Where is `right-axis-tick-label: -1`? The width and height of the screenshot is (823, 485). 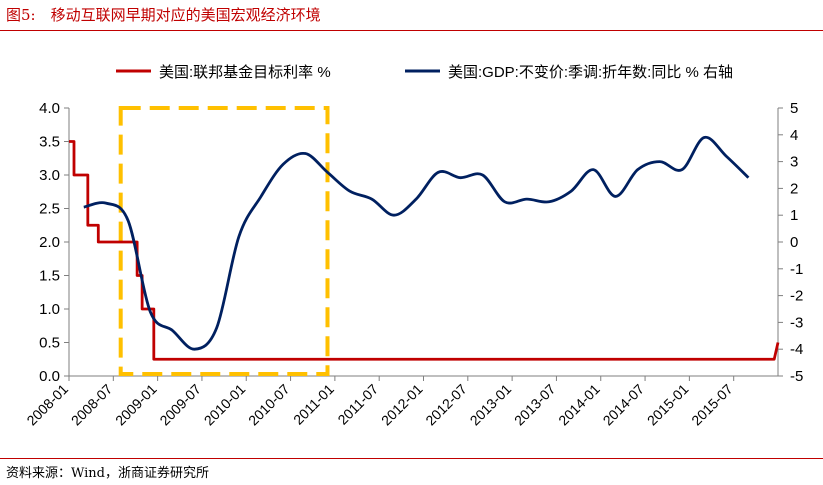
right-axis-tick-label: -1 is located at coordinates (796, 269).